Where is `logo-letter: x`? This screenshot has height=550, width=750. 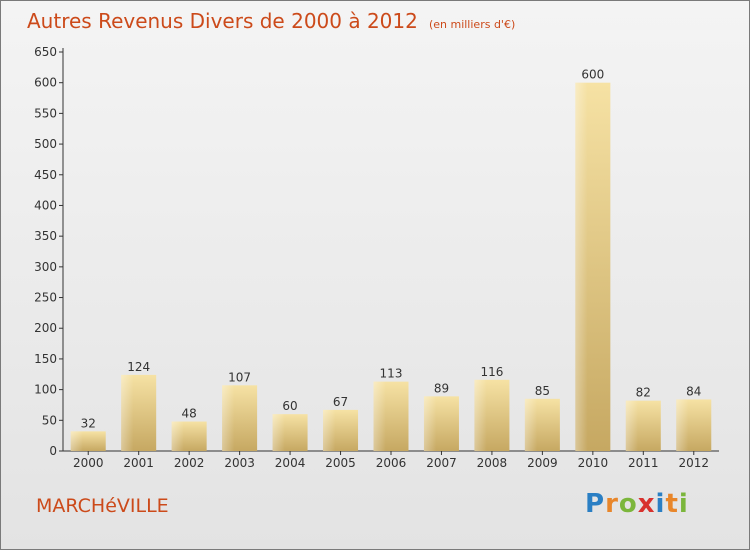
logo-letter: x is located at coordinates (646, 504).